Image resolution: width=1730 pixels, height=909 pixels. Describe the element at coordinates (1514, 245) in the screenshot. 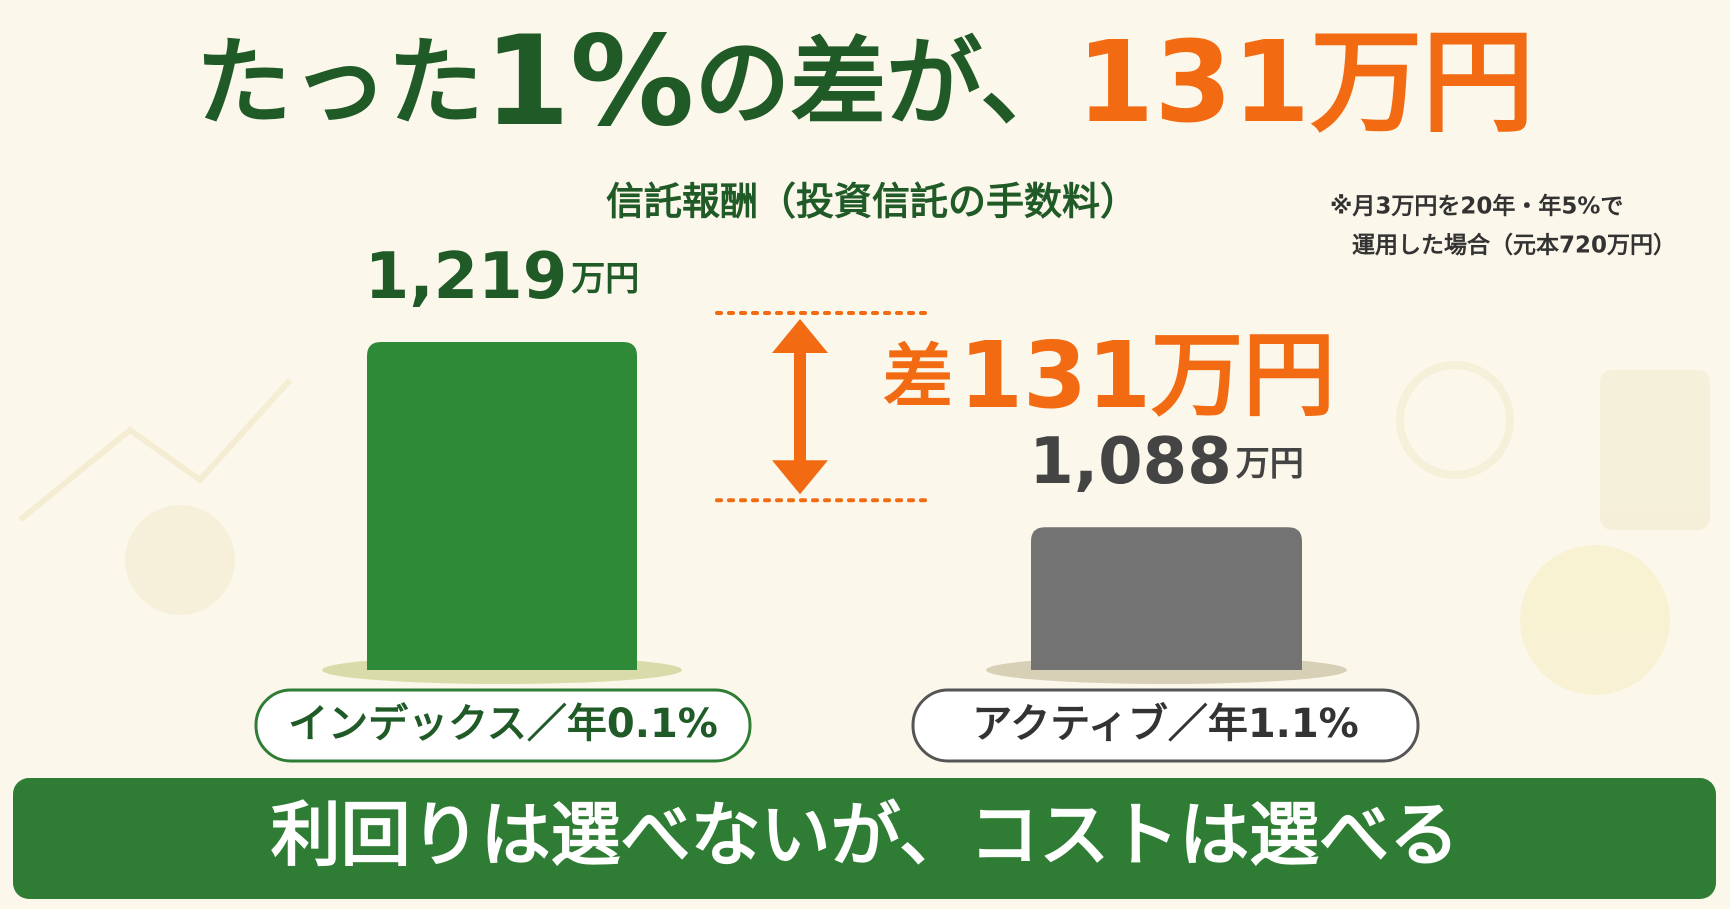

I see `note: 運用した場合（元本720万円）` at that location.